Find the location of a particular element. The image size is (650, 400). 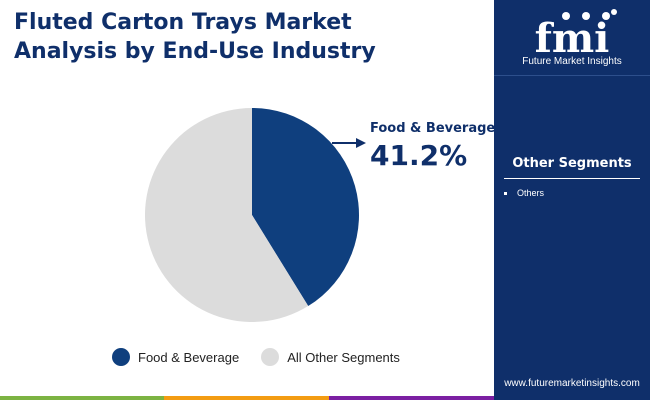

bottom-color-bar is located at coordinates (247, 398).